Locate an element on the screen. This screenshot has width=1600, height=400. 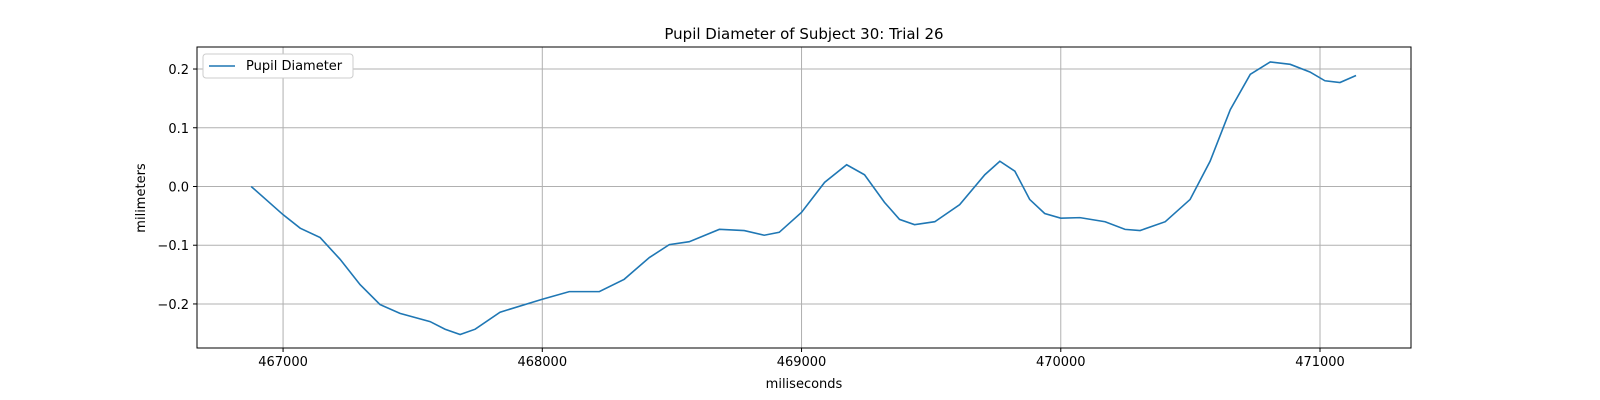
y-axis-label: milimeters is located at coordinates (141, 198).